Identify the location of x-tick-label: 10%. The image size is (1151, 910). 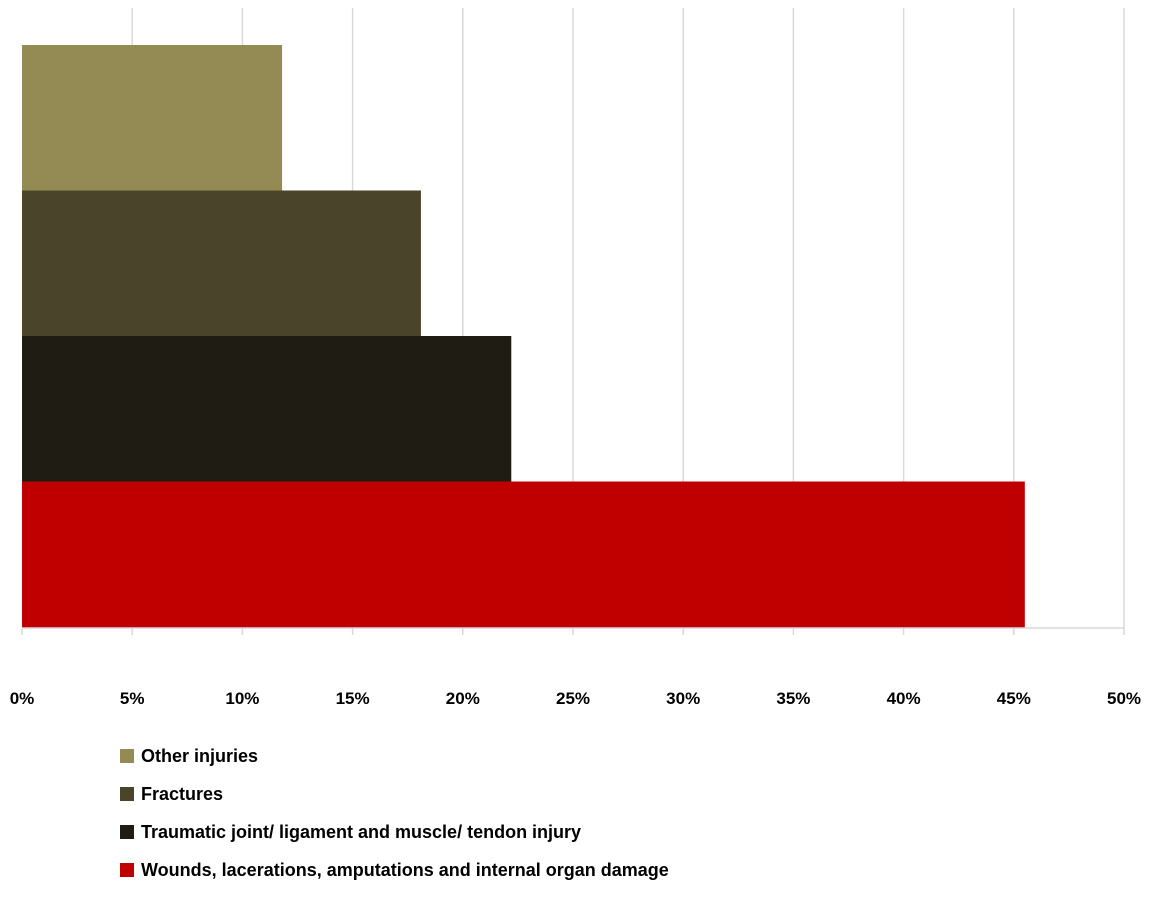
(242, 698).